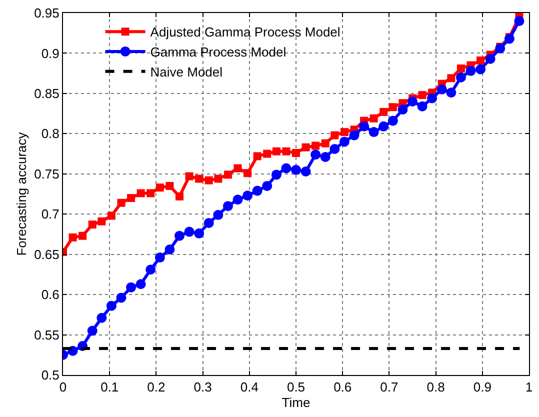 This screenshot has height=417, width=539. I want to click on y-tick-label: 0.85, so click(47, 93).